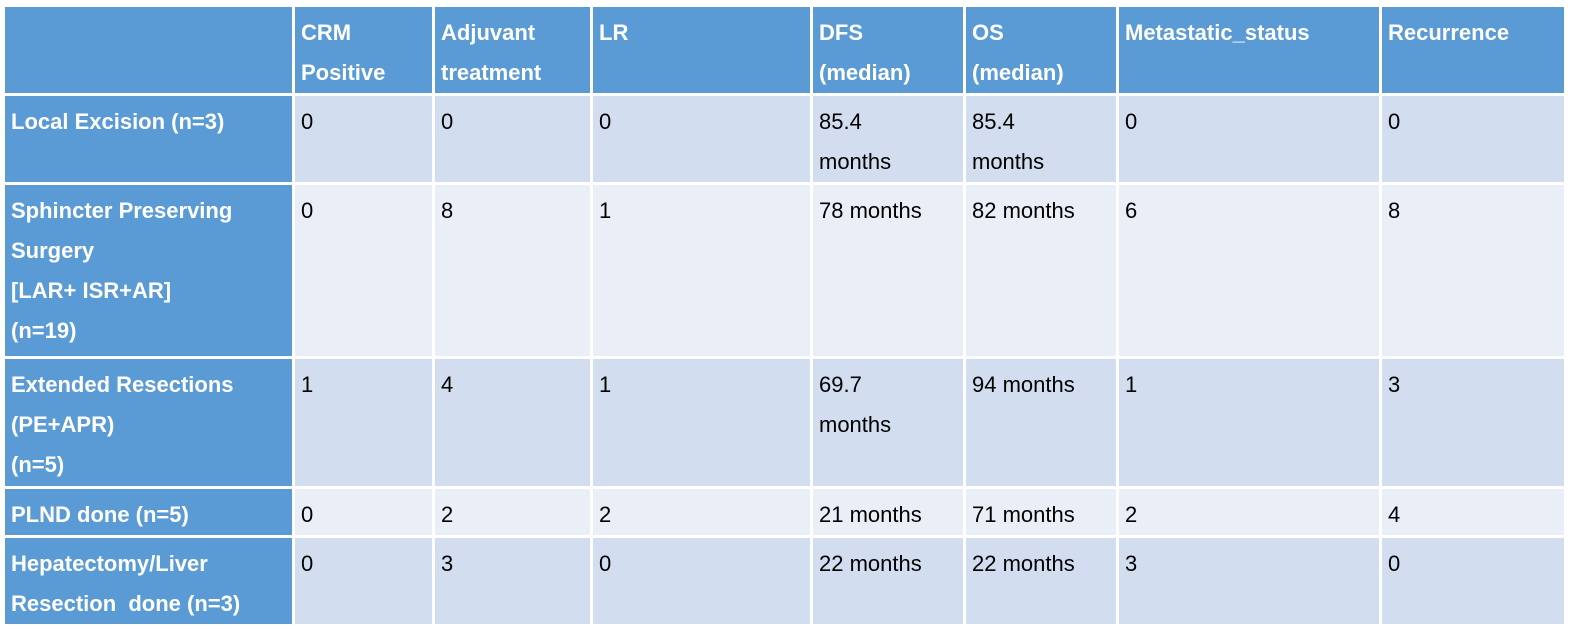 The height and width of the screenshot is (629, 1571). I want to click on cell-line: Adjuvant, so click(488, 32).